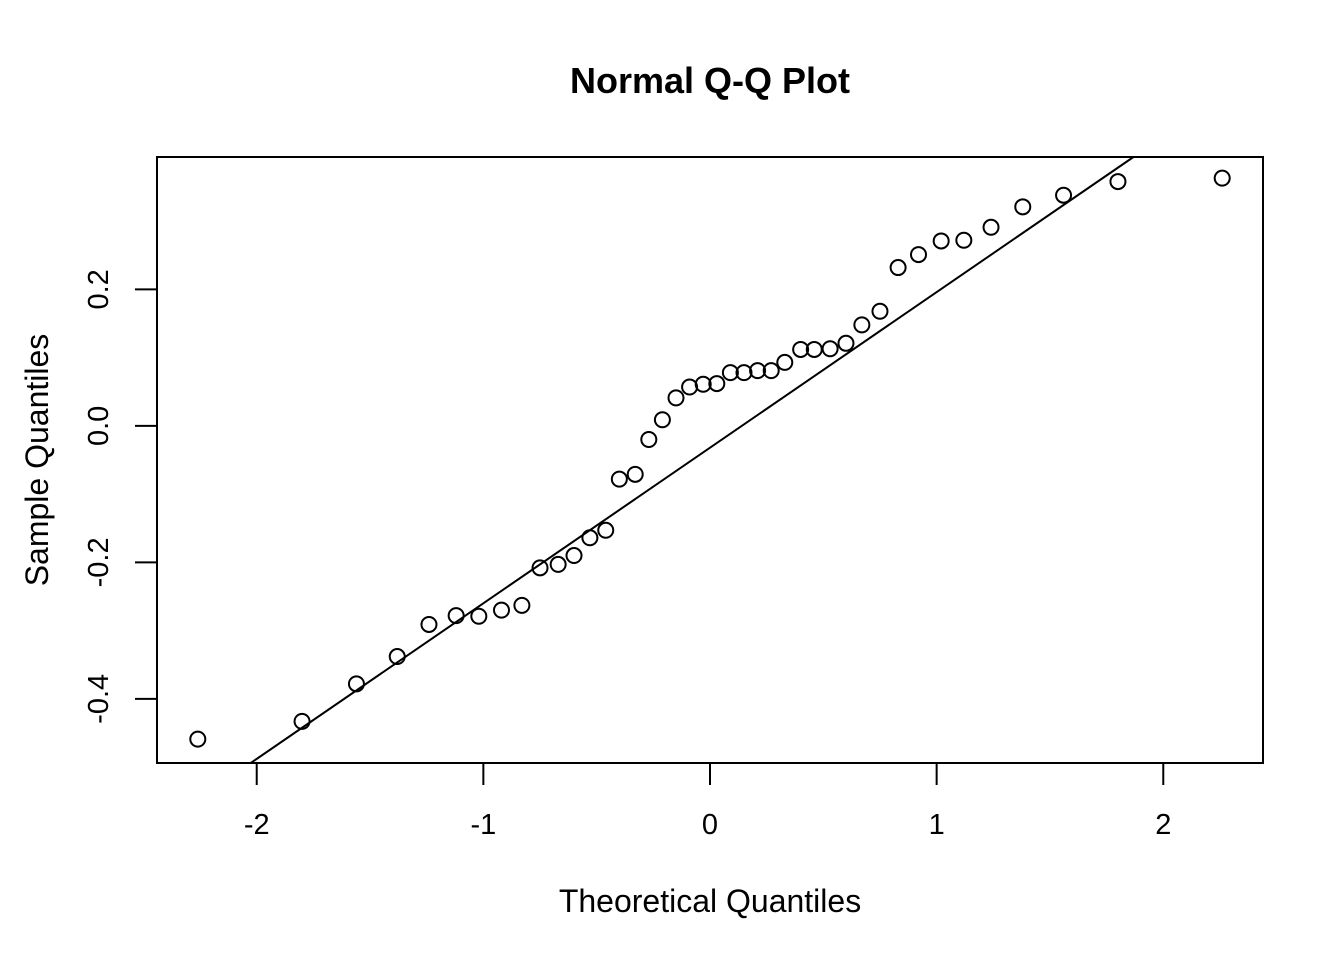  Describe the element at coordinates (99, 426) in the screenshot. I see `y-tick-label: 0.0` at that location.